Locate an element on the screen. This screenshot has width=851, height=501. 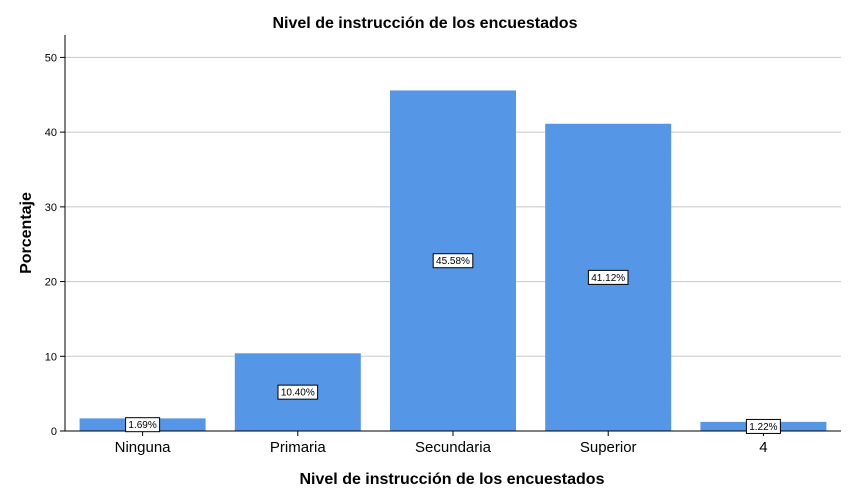
y-tick-label: 40 is located at coordinates (51, 133).